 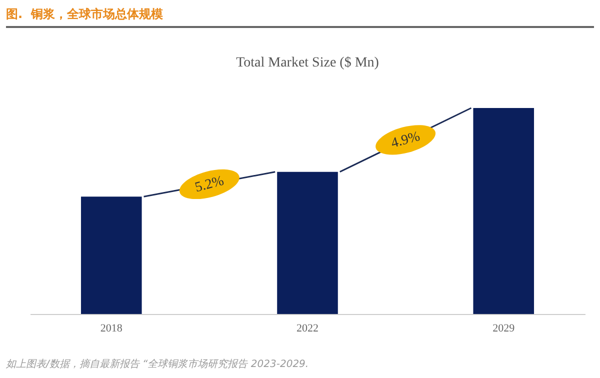 What do you see at coordinates (307, 328) in the screenshot?
I see `x-tick-label: 2022` at bounding box center [307, 328].